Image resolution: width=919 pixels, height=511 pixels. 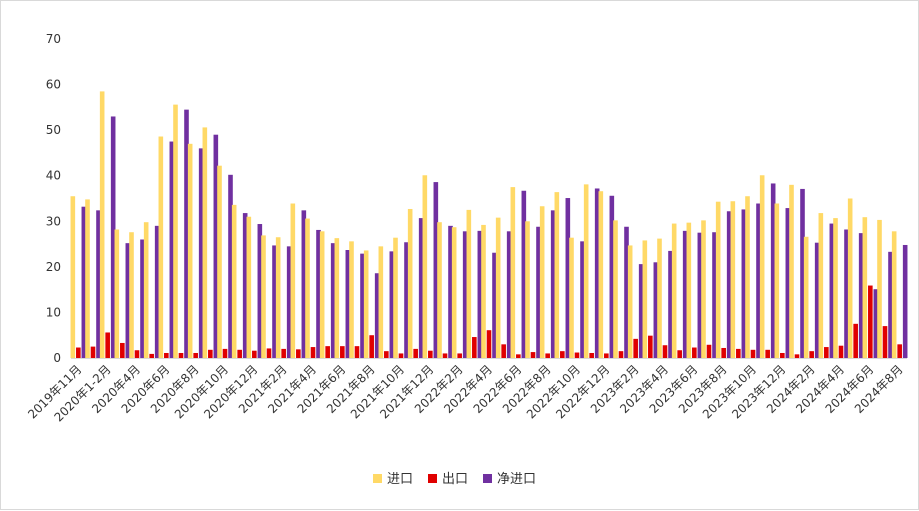 What do you see at coordinates (53, 221) in the screenshot?
I see `y-tick-label: 30` at bounding box center [53, 221].